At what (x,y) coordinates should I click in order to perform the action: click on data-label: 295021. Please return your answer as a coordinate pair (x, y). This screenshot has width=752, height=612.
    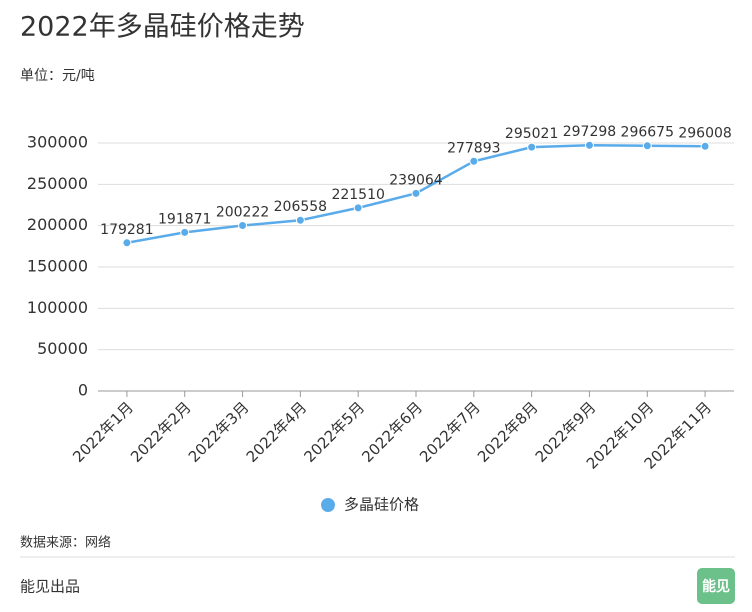
    Looking at the image, I should click on (531, 134).